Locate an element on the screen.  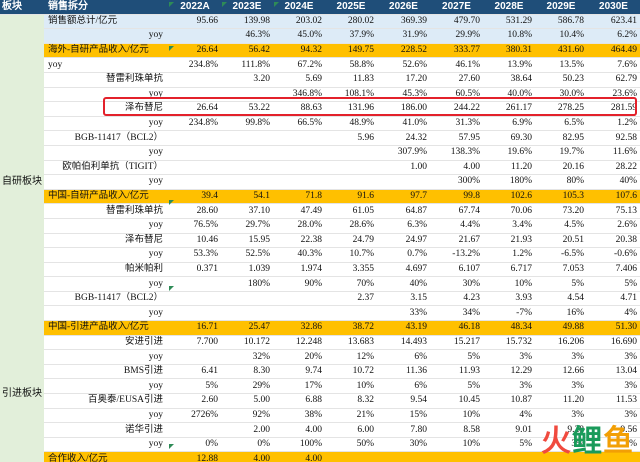
value-cell: 54.1 is located at coordinates (247, 197).